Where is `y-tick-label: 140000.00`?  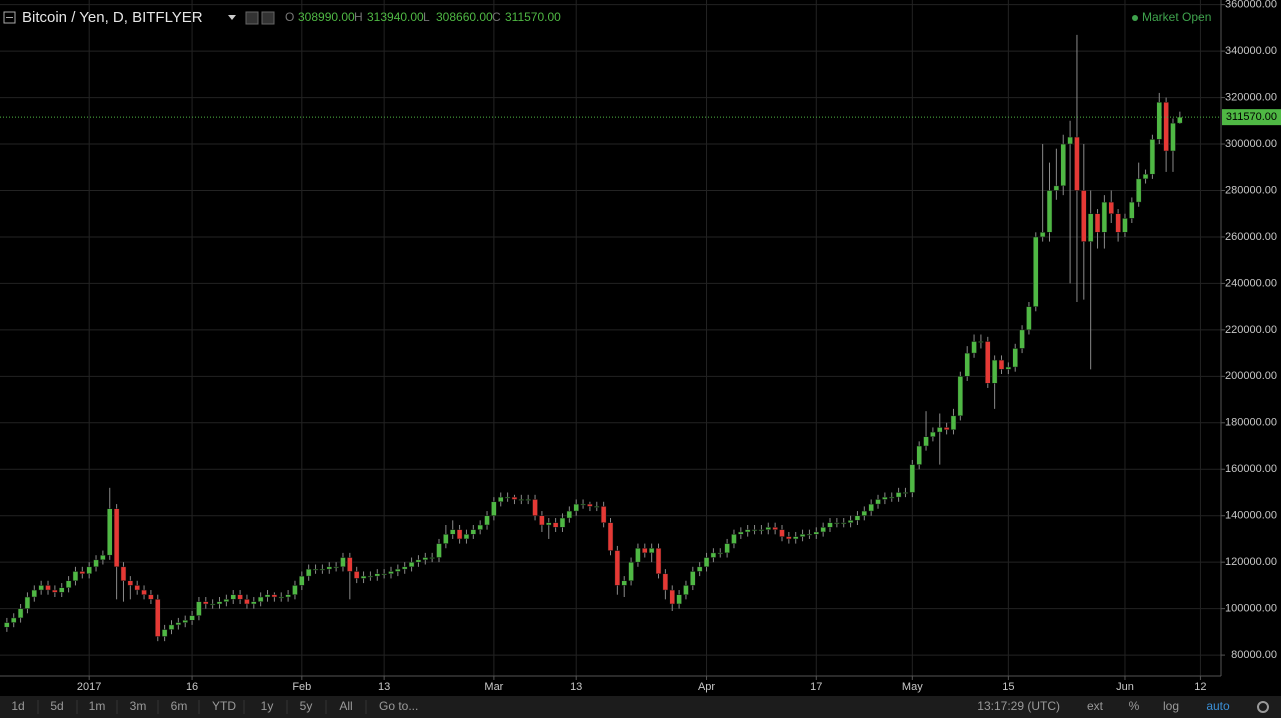 y-tick-label: 140000.00 is located at coordinates (1251, 516).